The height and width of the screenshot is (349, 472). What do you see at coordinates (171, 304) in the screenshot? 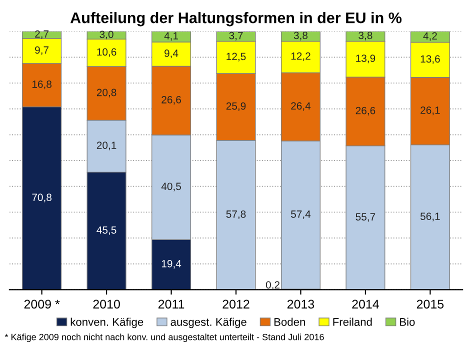
I see `x-tick-label: 2011` at bounding box center [171, 304].